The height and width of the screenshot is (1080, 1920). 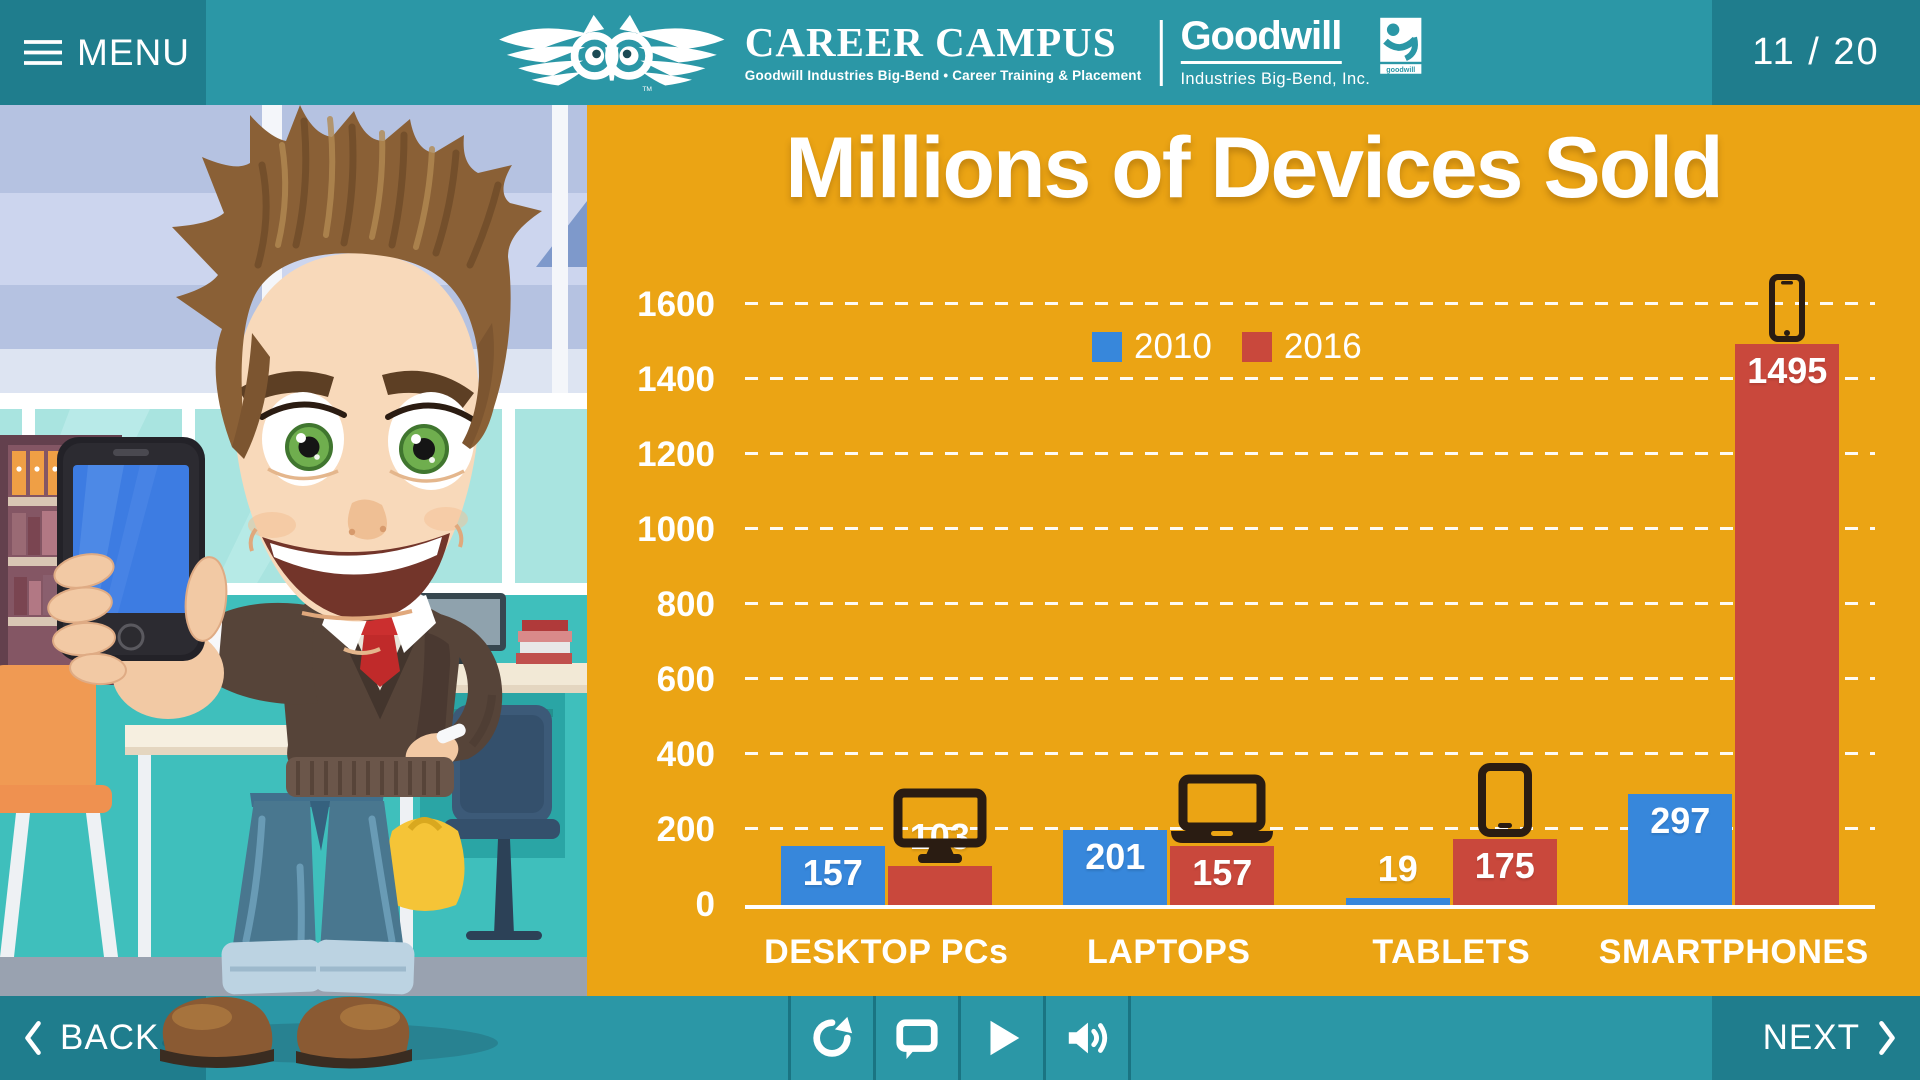 I want to click on bar-value-label: 175, so click(x=1504, y=866).